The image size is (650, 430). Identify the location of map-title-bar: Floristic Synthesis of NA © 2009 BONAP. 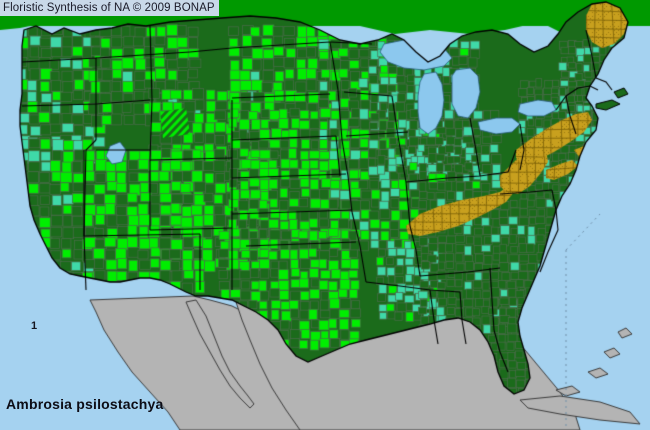
(109, 8).